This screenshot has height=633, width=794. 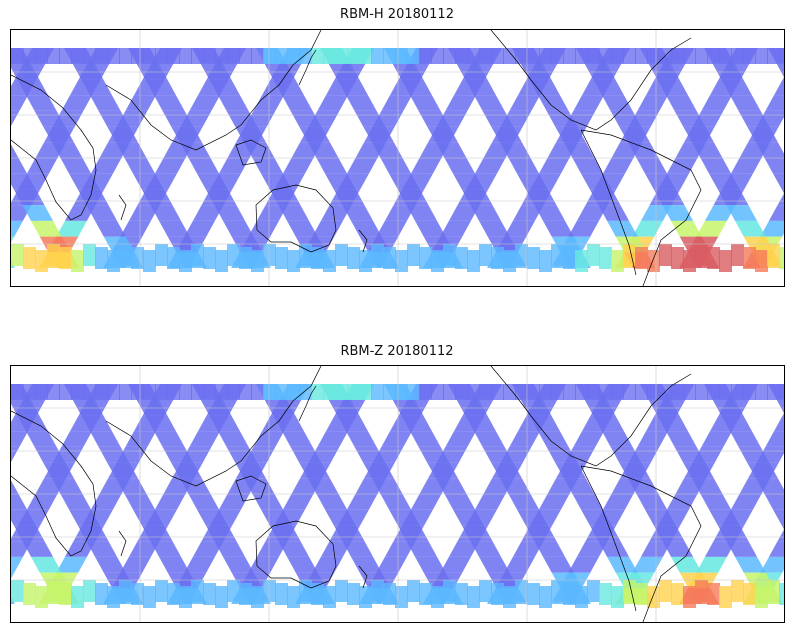 What do you see at coordinates (641, 543) in the screenshot?
I see `south-america-coast` at bounding box center [641, 543].